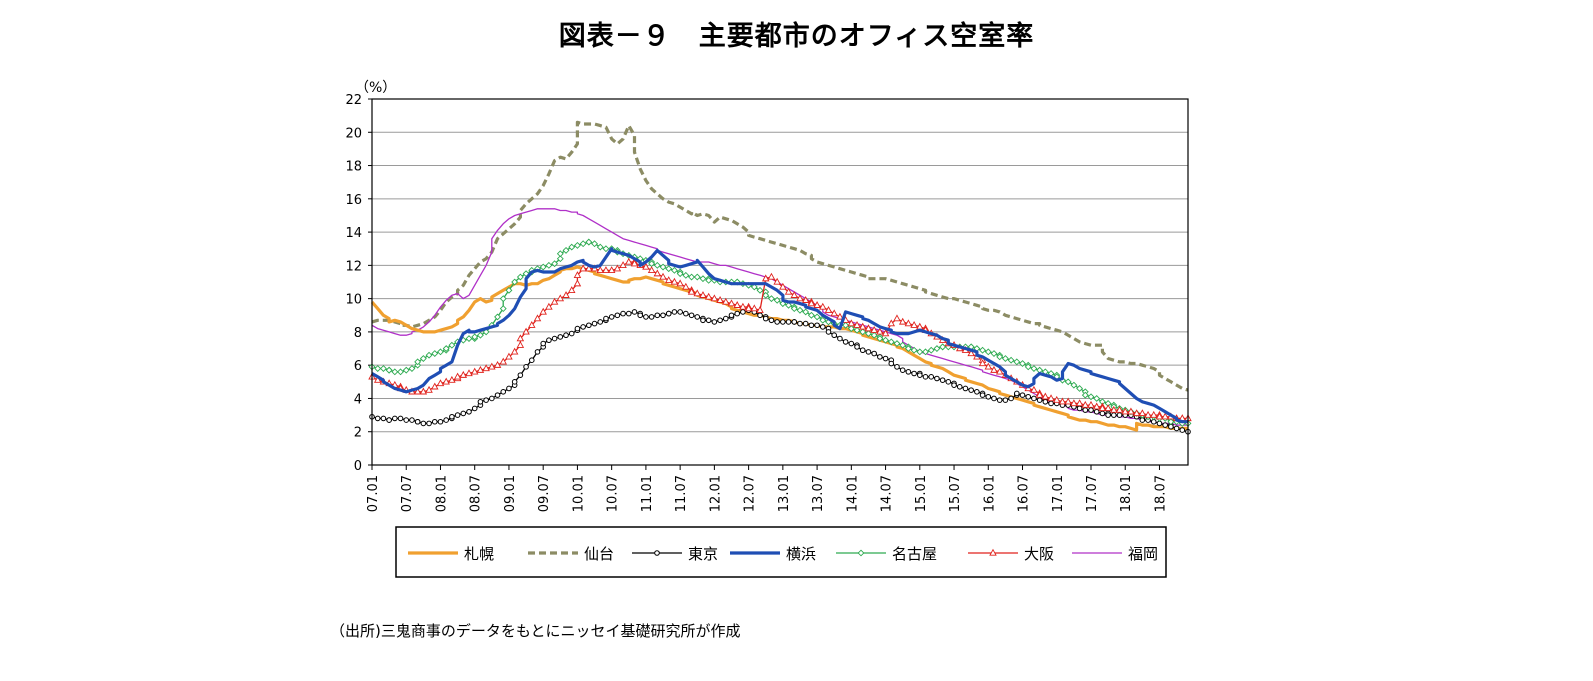  What do you see at coordinates (353, 300) in the screenshot?
I see `y-tick-label: 10` at bounding box center [353, 300].